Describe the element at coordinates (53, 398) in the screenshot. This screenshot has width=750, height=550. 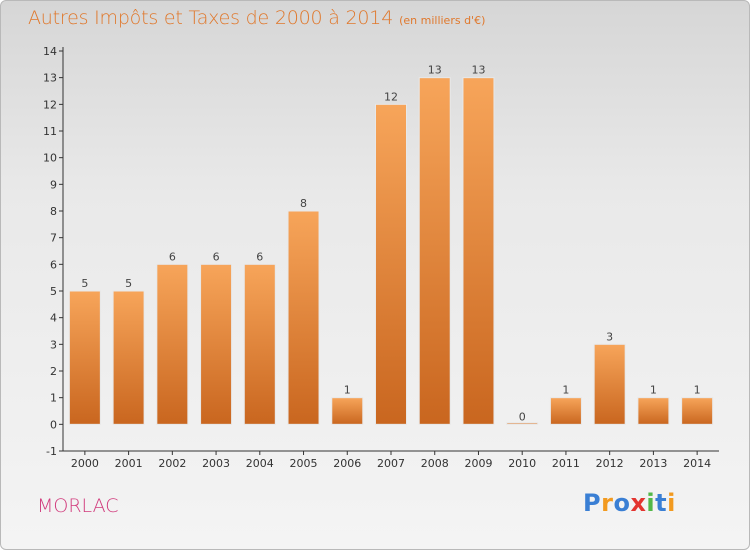
I see `y-tick-label: 1` at that location.